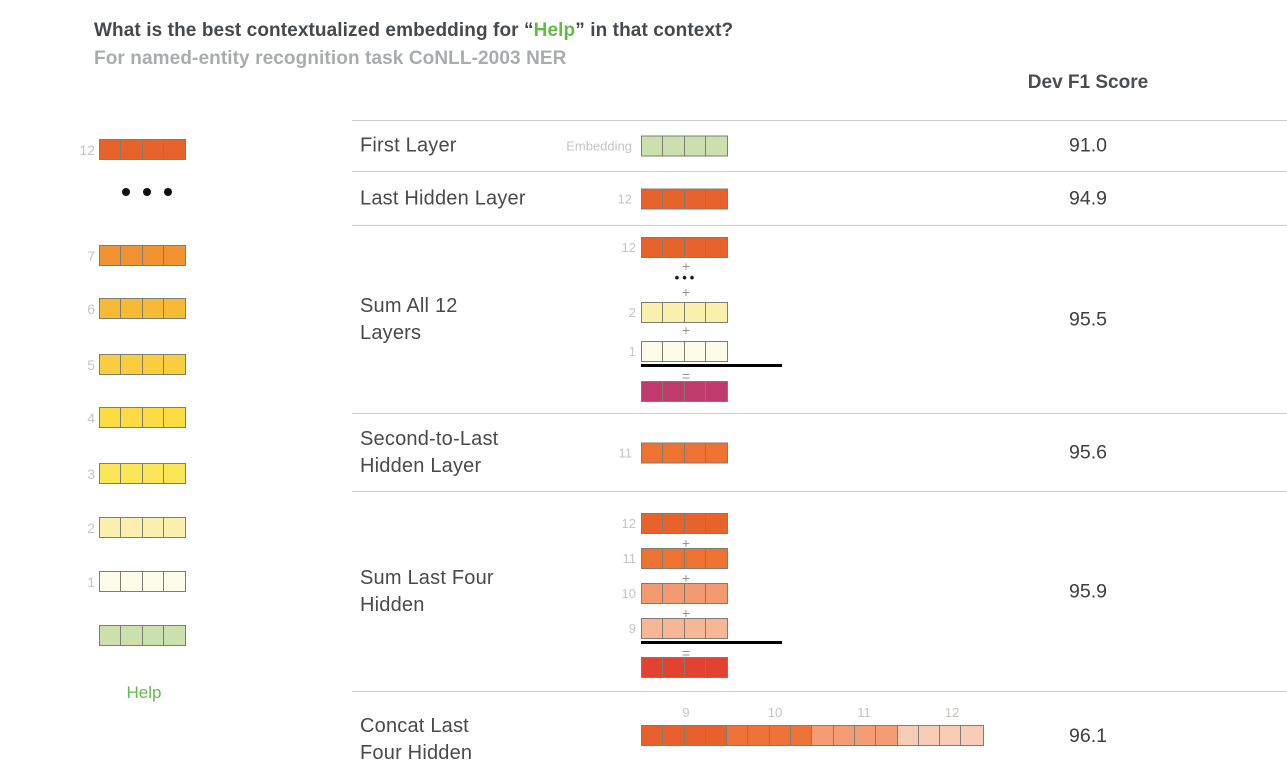 The width and height of the screenshot is (1287, 776). I want to click on title-suffix: ” in that context?, so click(654, 30).